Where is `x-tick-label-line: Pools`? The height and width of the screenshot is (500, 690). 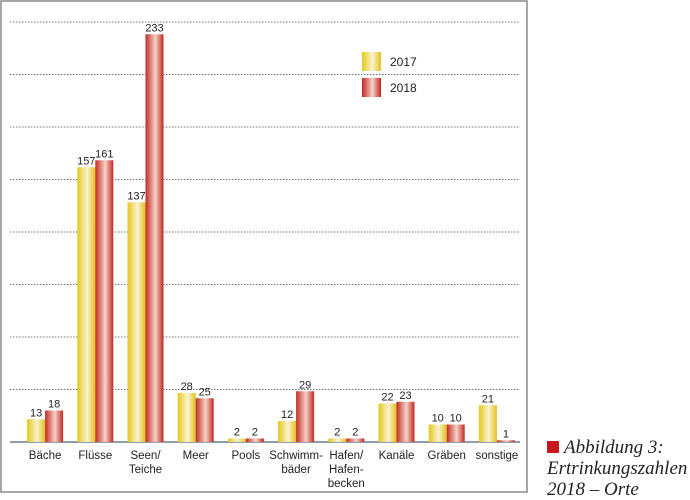 x-tick-label-line: Pools is located at coordinates (246, 456).